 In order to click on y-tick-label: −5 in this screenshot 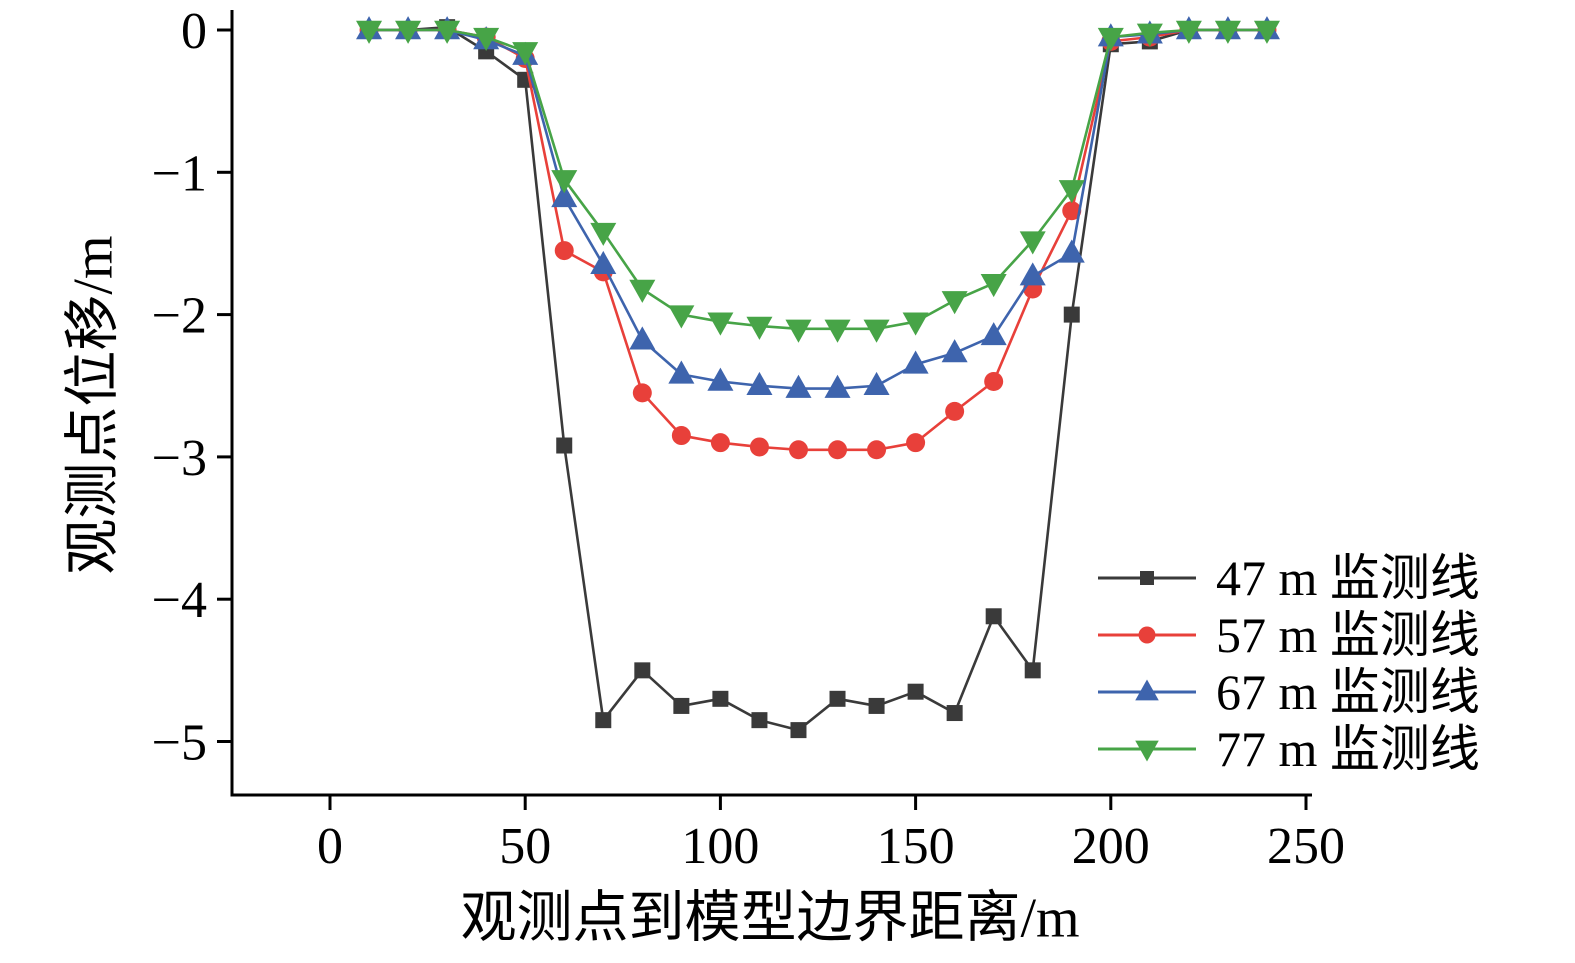, I will do `click(179, 743)`.